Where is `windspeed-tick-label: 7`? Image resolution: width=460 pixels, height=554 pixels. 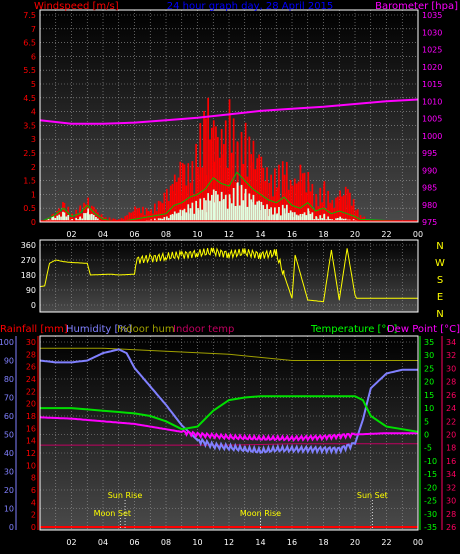
windspeed-tick-label: 7 is located at coordinates (33, 29).